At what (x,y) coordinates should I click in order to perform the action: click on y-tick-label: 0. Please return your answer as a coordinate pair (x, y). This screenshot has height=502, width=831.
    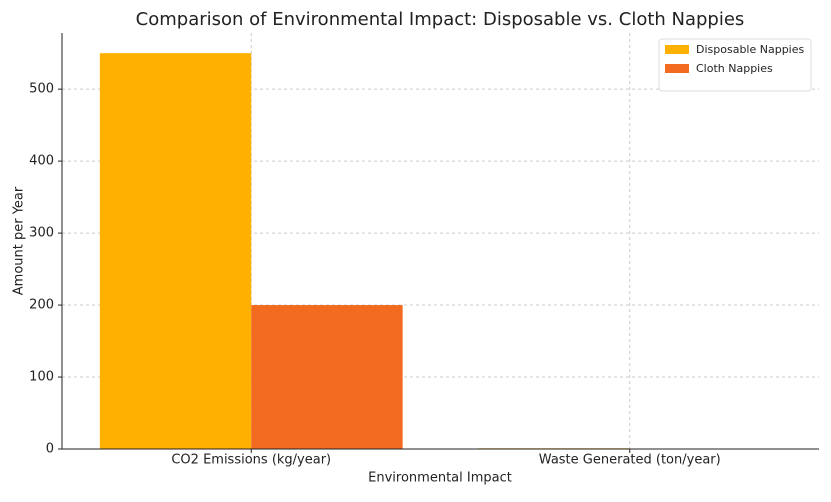
    Looking at the image, I should click on (50, 449).